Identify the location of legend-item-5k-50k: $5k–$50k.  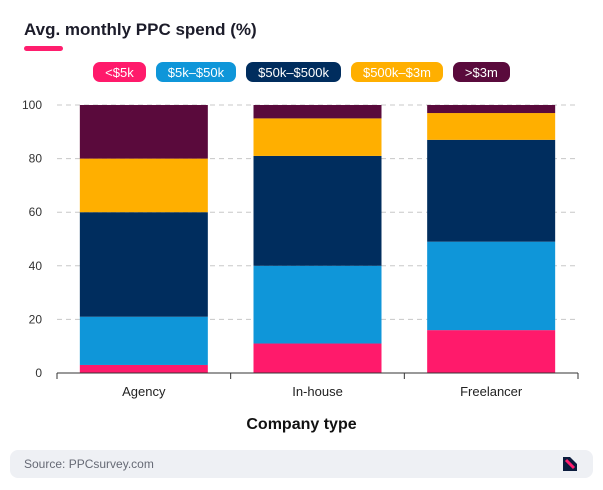
(196, 72).